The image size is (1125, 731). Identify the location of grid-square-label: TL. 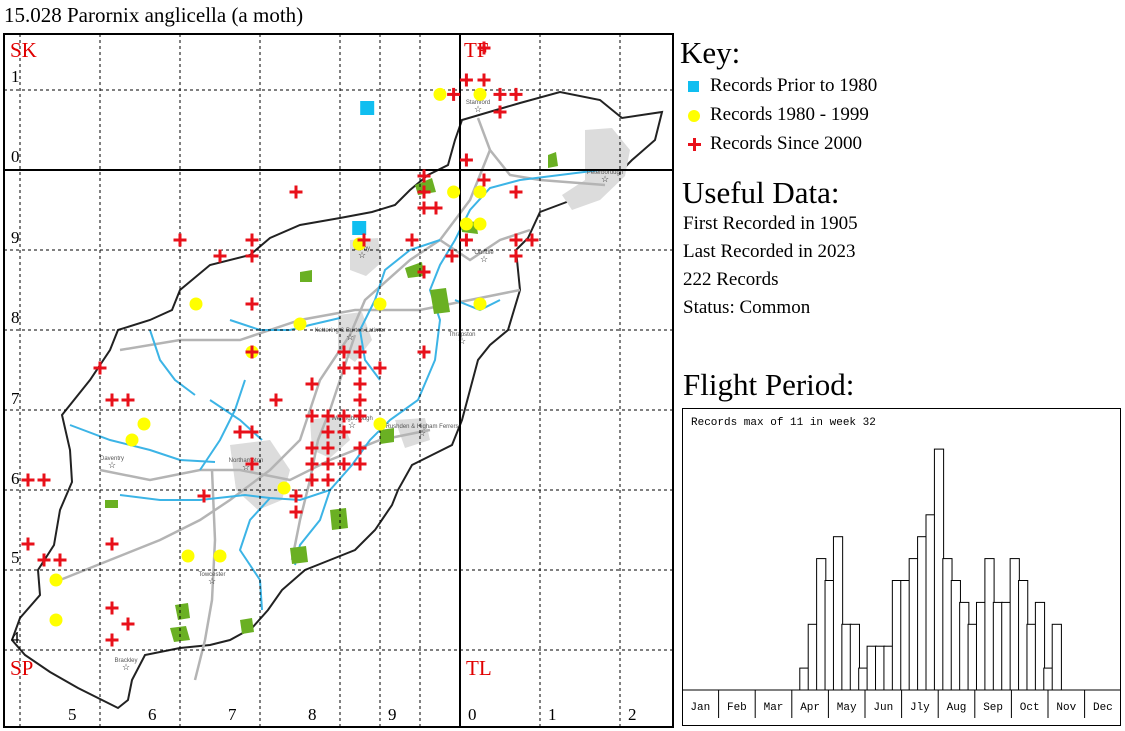
(479, 668).